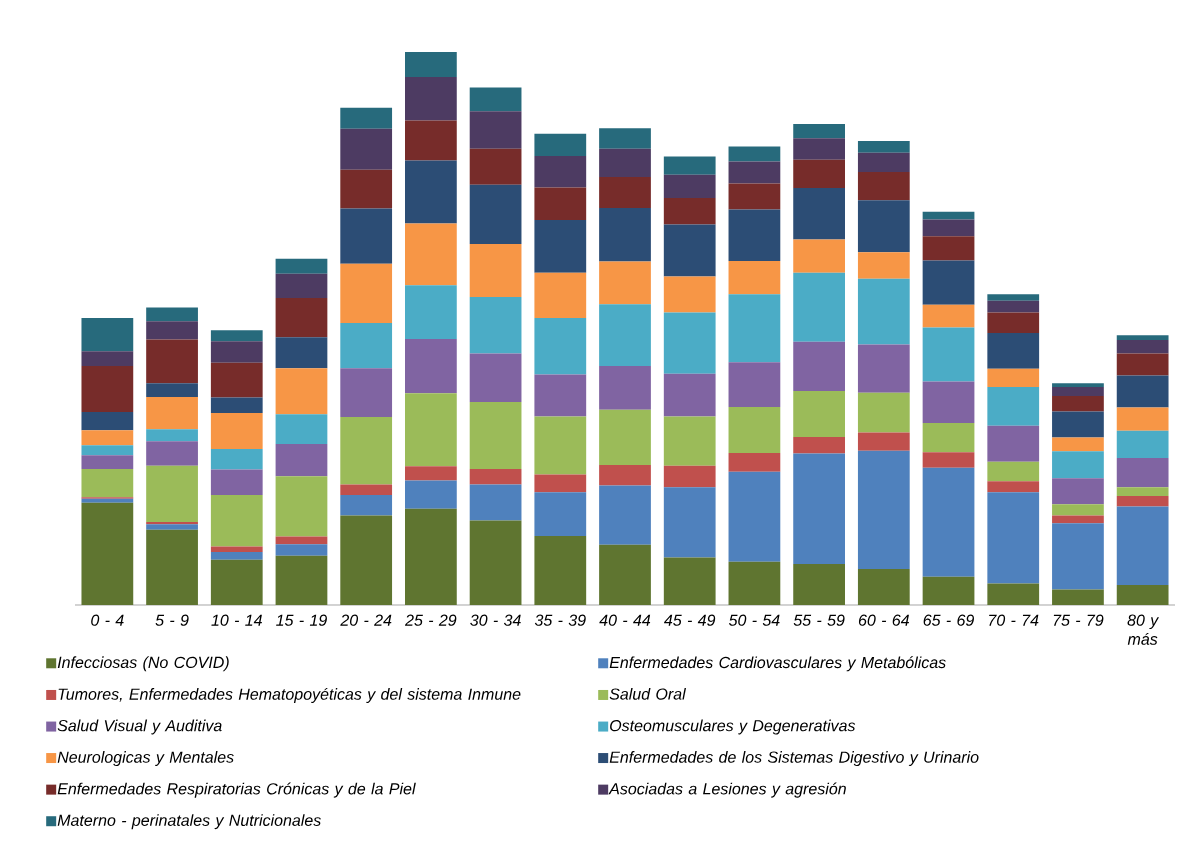 Image resolution: width=1188 pixels, height=863 pixels. Describe the element at coordinates (301, 620) in the screenshot. I see `x-tick-label: 15 - 19` at that location.